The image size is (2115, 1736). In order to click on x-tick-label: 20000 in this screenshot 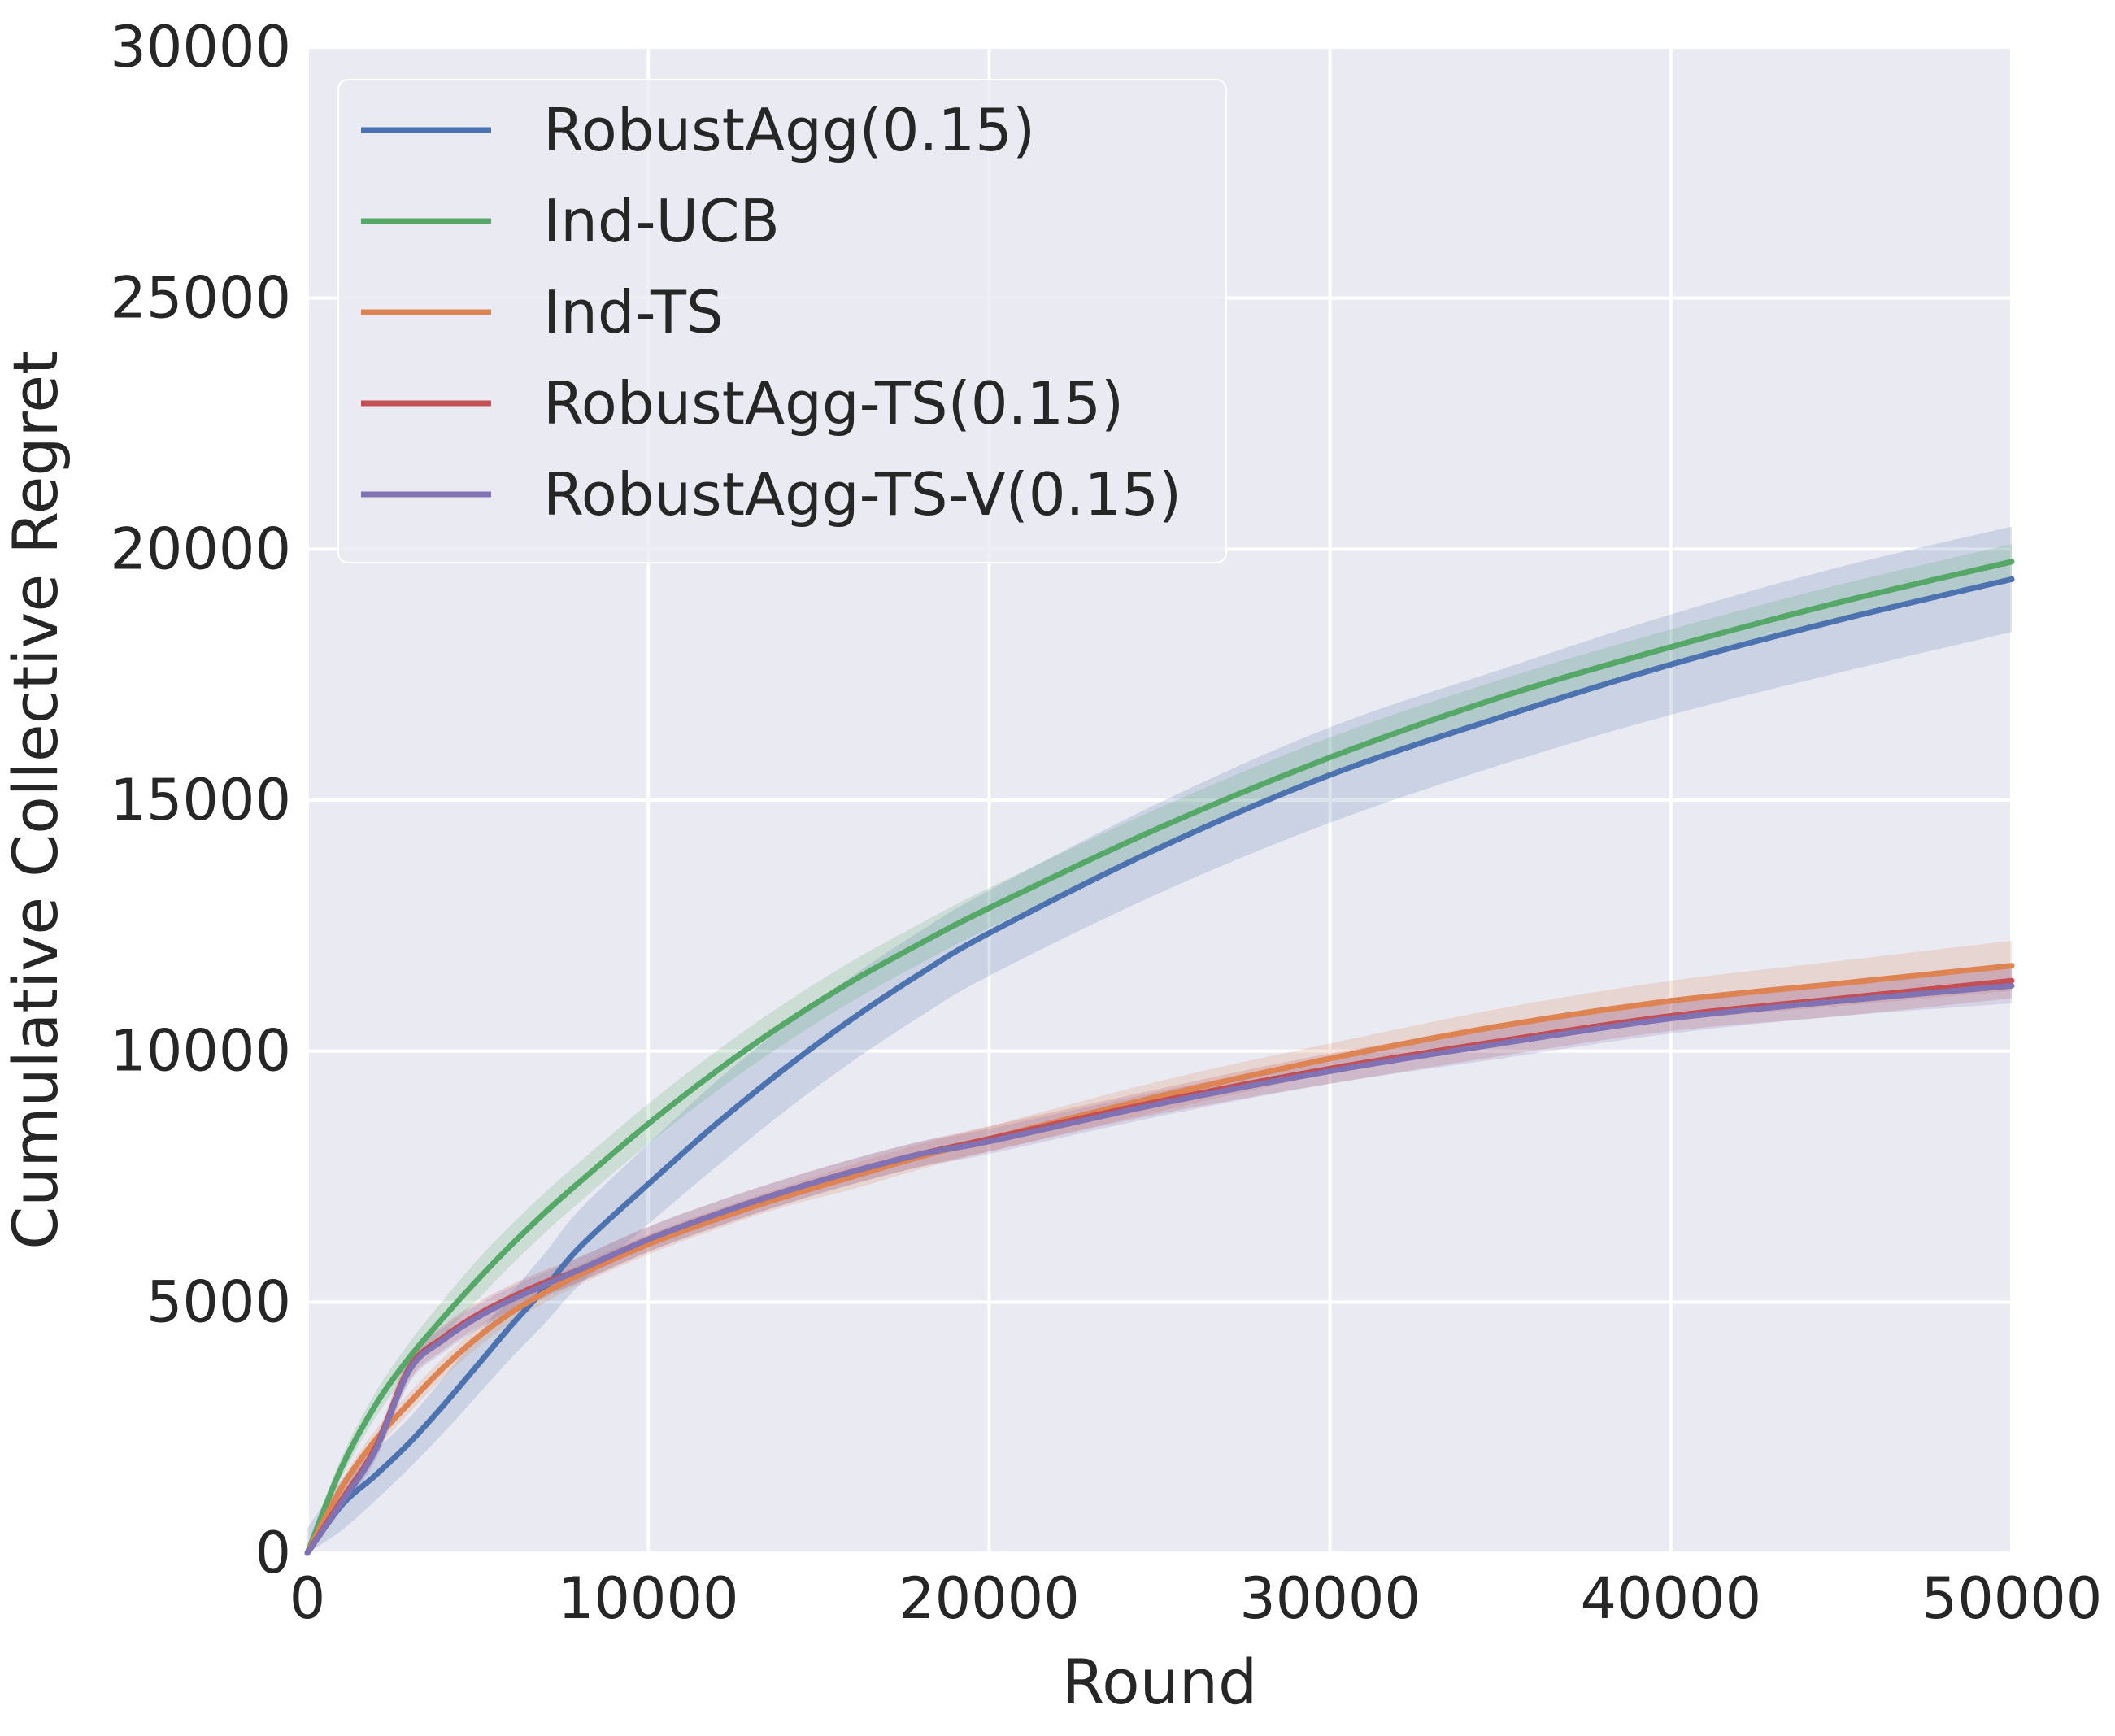, I will do `click(989, 1598)`.